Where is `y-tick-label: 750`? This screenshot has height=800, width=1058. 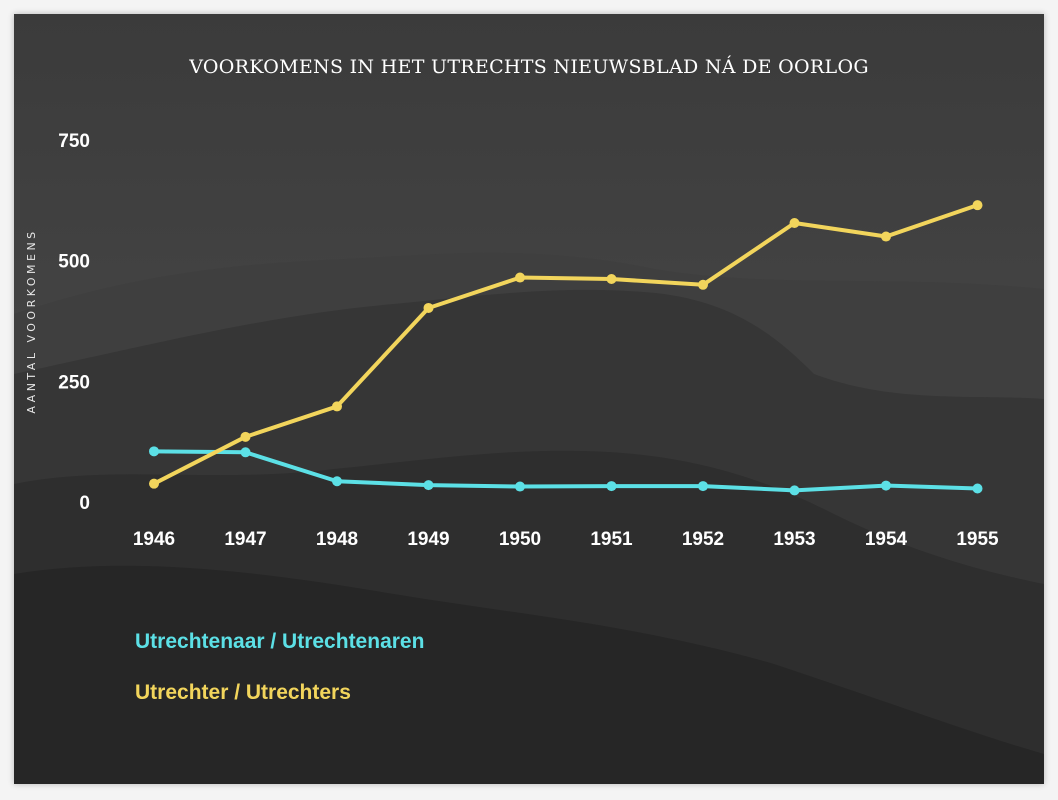
y-tick-label: 750 is located at coordinates (74, 141).